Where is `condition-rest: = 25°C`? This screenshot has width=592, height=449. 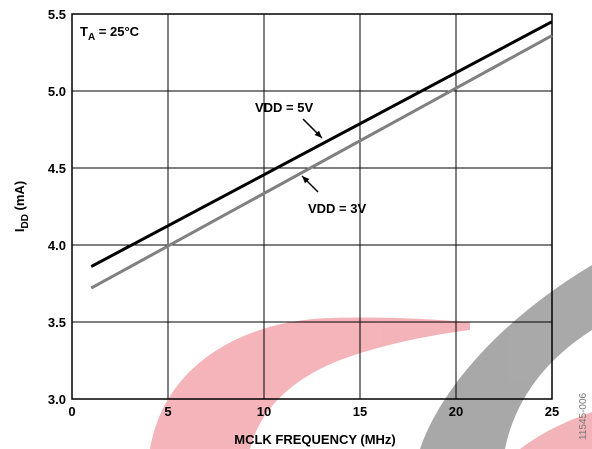
condition-rest: = 25°C is located at coordinates (117, 31).